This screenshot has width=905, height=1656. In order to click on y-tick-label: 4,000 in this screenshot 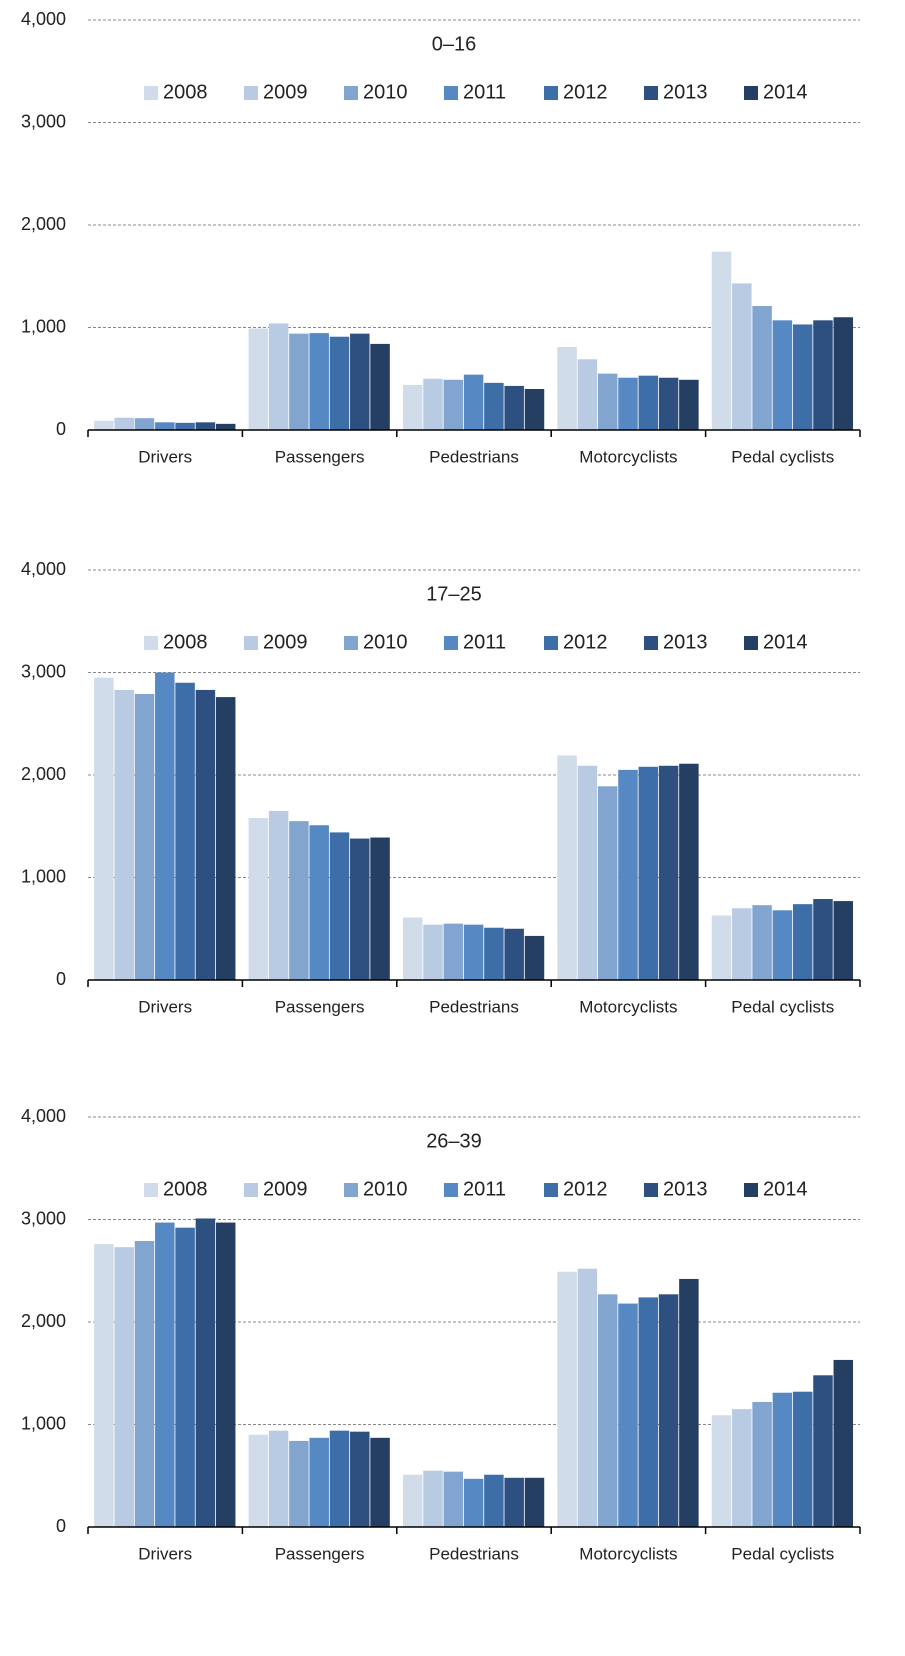, I will do `click(43, 19)`.